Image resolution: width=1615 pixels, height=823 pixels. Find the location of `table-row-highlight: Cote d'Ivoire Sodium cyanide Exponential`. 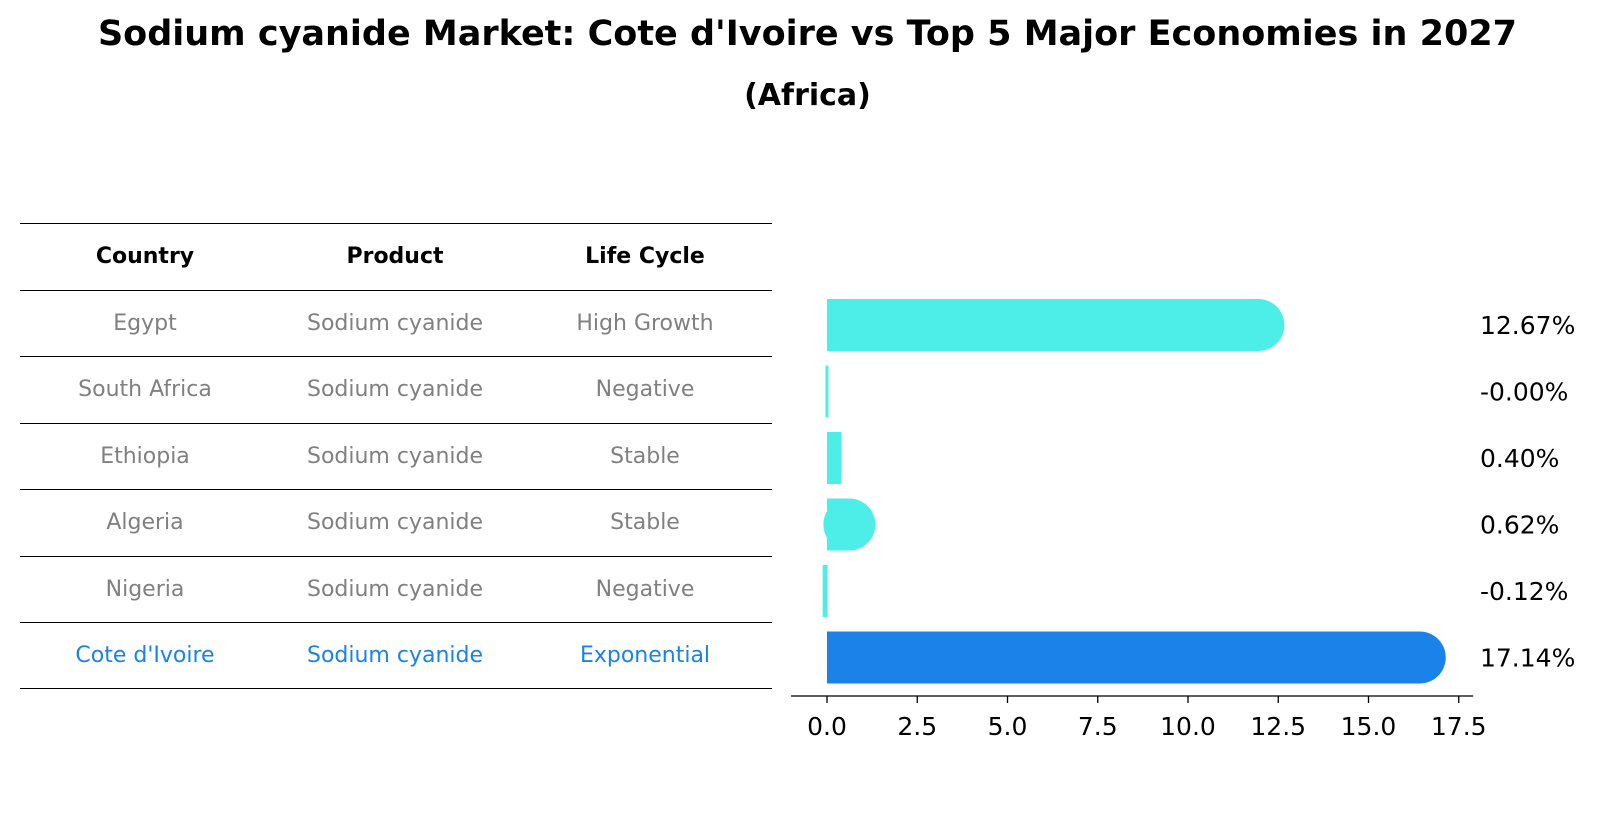

table-row-highlight: Cote d'Ivoire Sodium cyanide Exponential is located at coordinates (396, 655).